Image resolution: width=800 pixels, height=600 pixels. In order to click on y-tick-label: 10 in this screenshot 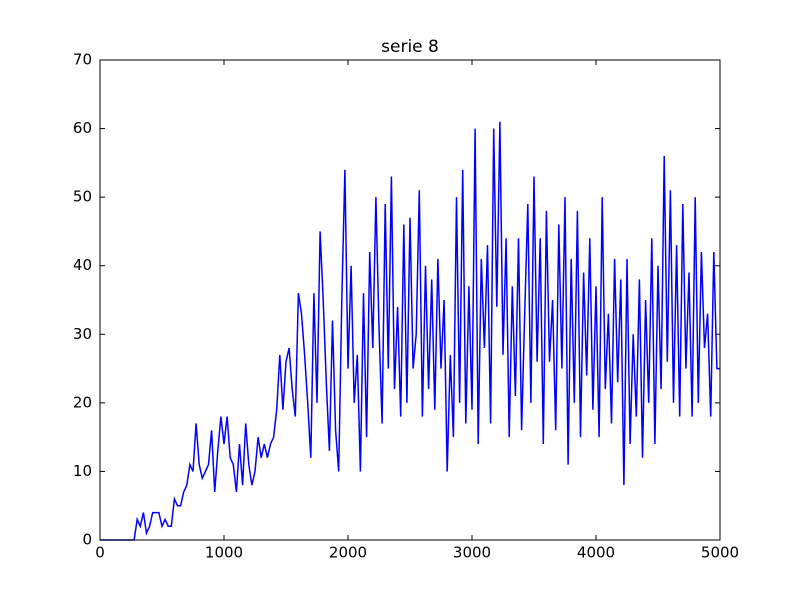, I will do `click(82, 471)`.